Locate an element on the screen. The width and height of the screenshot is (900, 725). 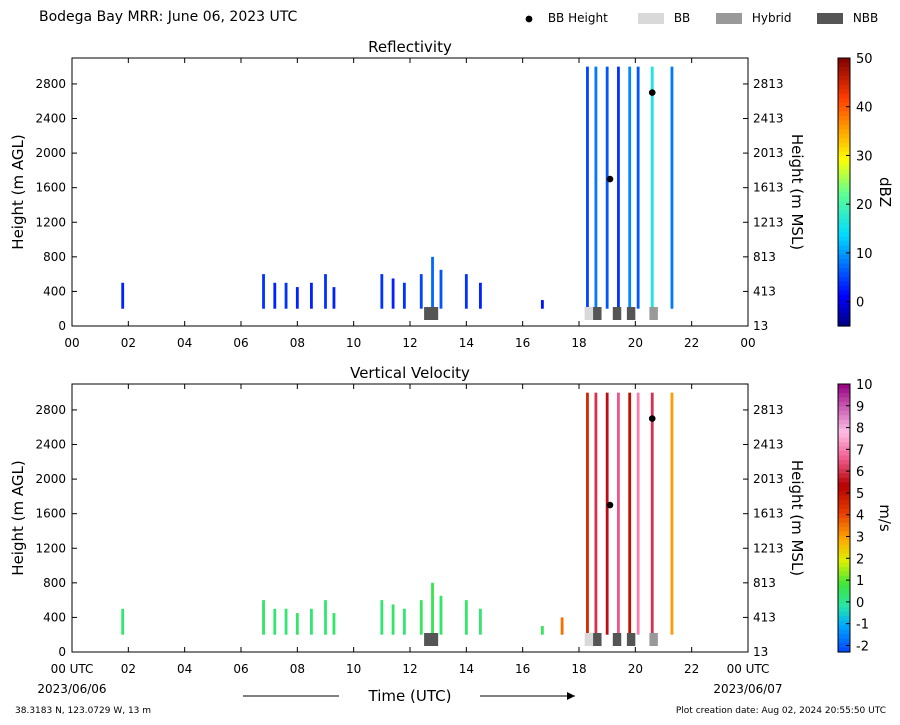
x-tick-label: 20 is located at coordinates (635, 343).